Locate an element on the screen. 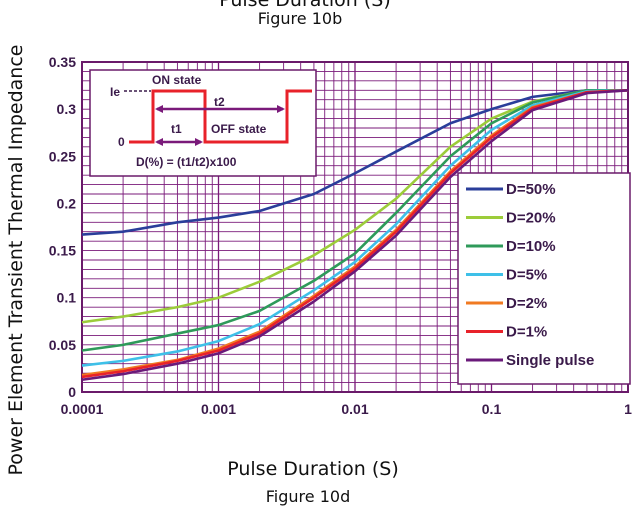 This screenshot has height=513, width=635. x-tick-label: 0.0001 is located at coordinates (82, 409).